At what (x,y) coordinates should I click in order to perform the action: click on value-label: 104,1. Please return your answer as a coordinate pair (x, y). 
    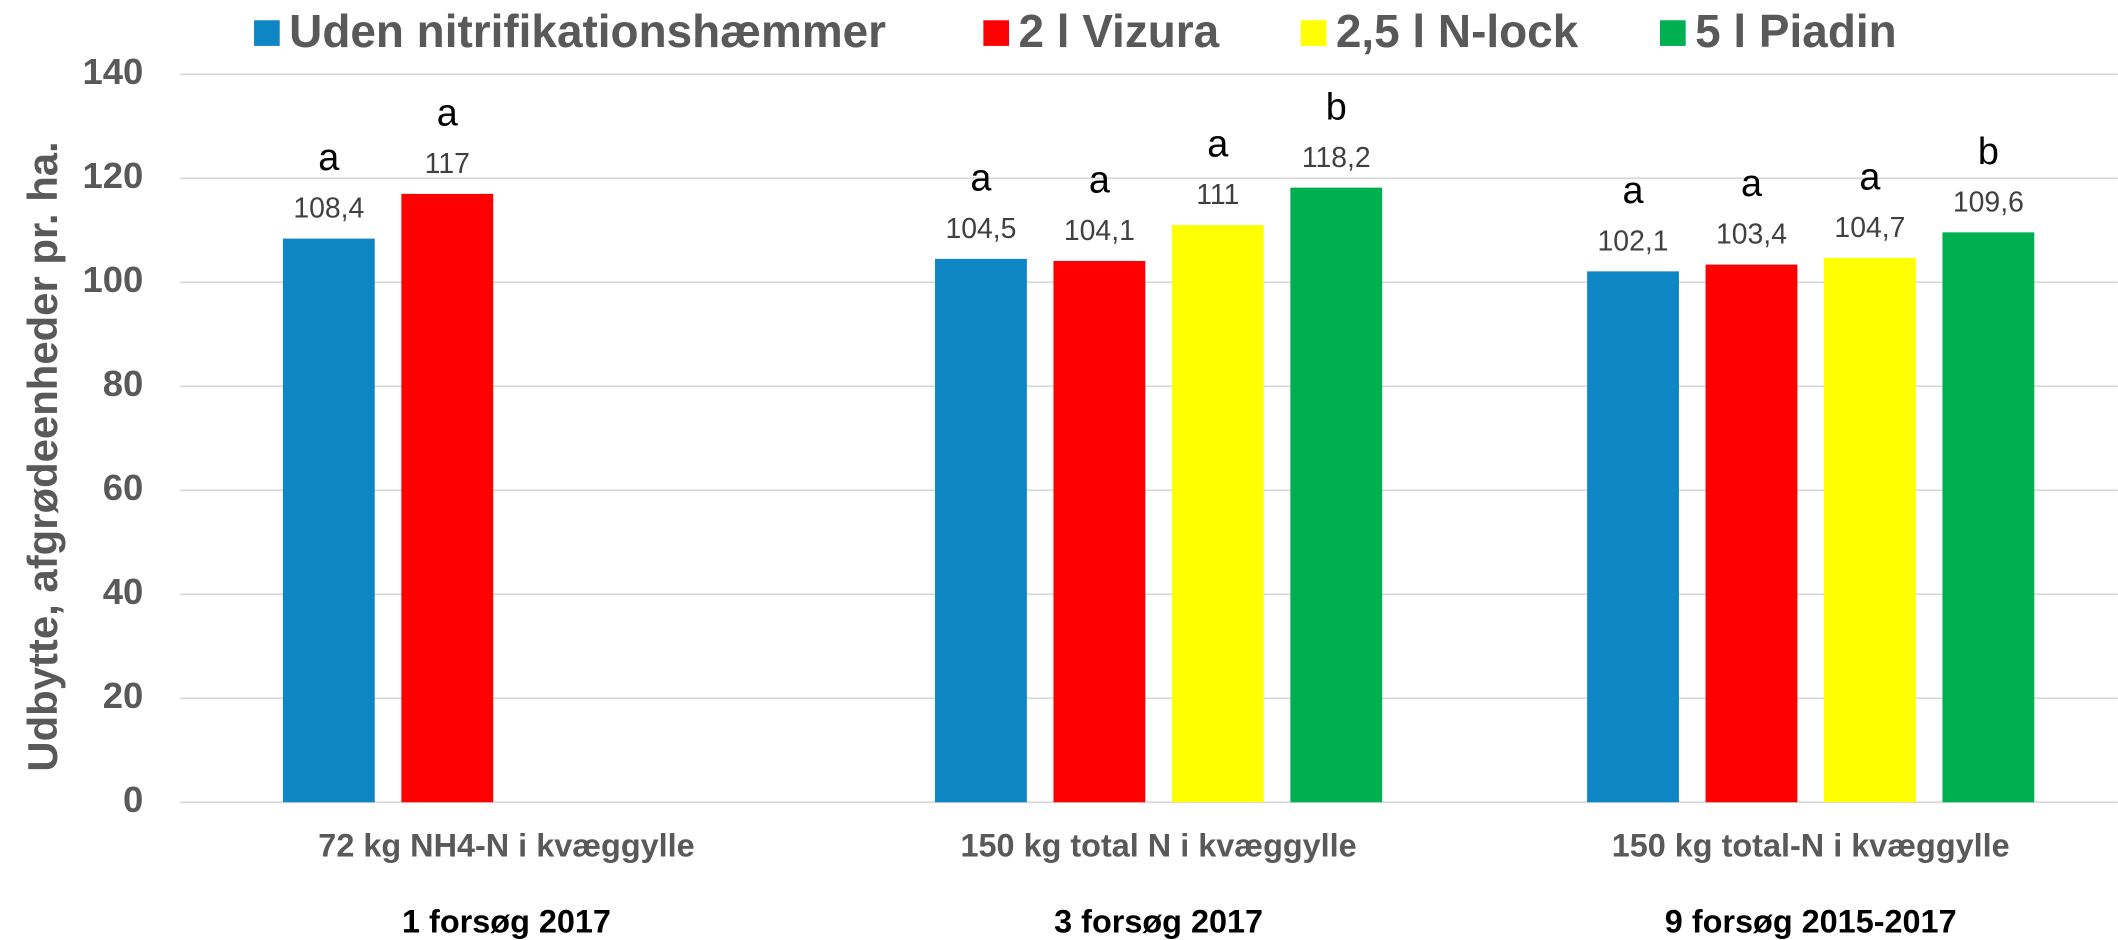
    Looking at the image, I should click on (1099, 231).